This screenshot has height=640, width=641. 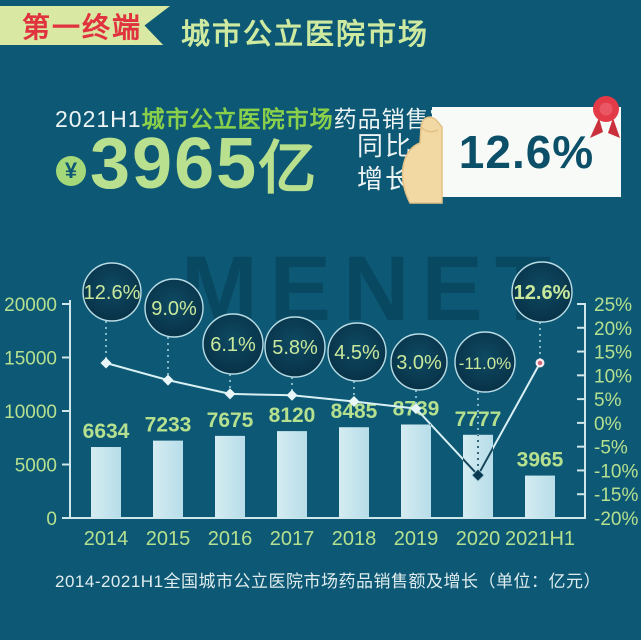 I want to click on yen-symbol: ¥, so click(x=71, y=170).